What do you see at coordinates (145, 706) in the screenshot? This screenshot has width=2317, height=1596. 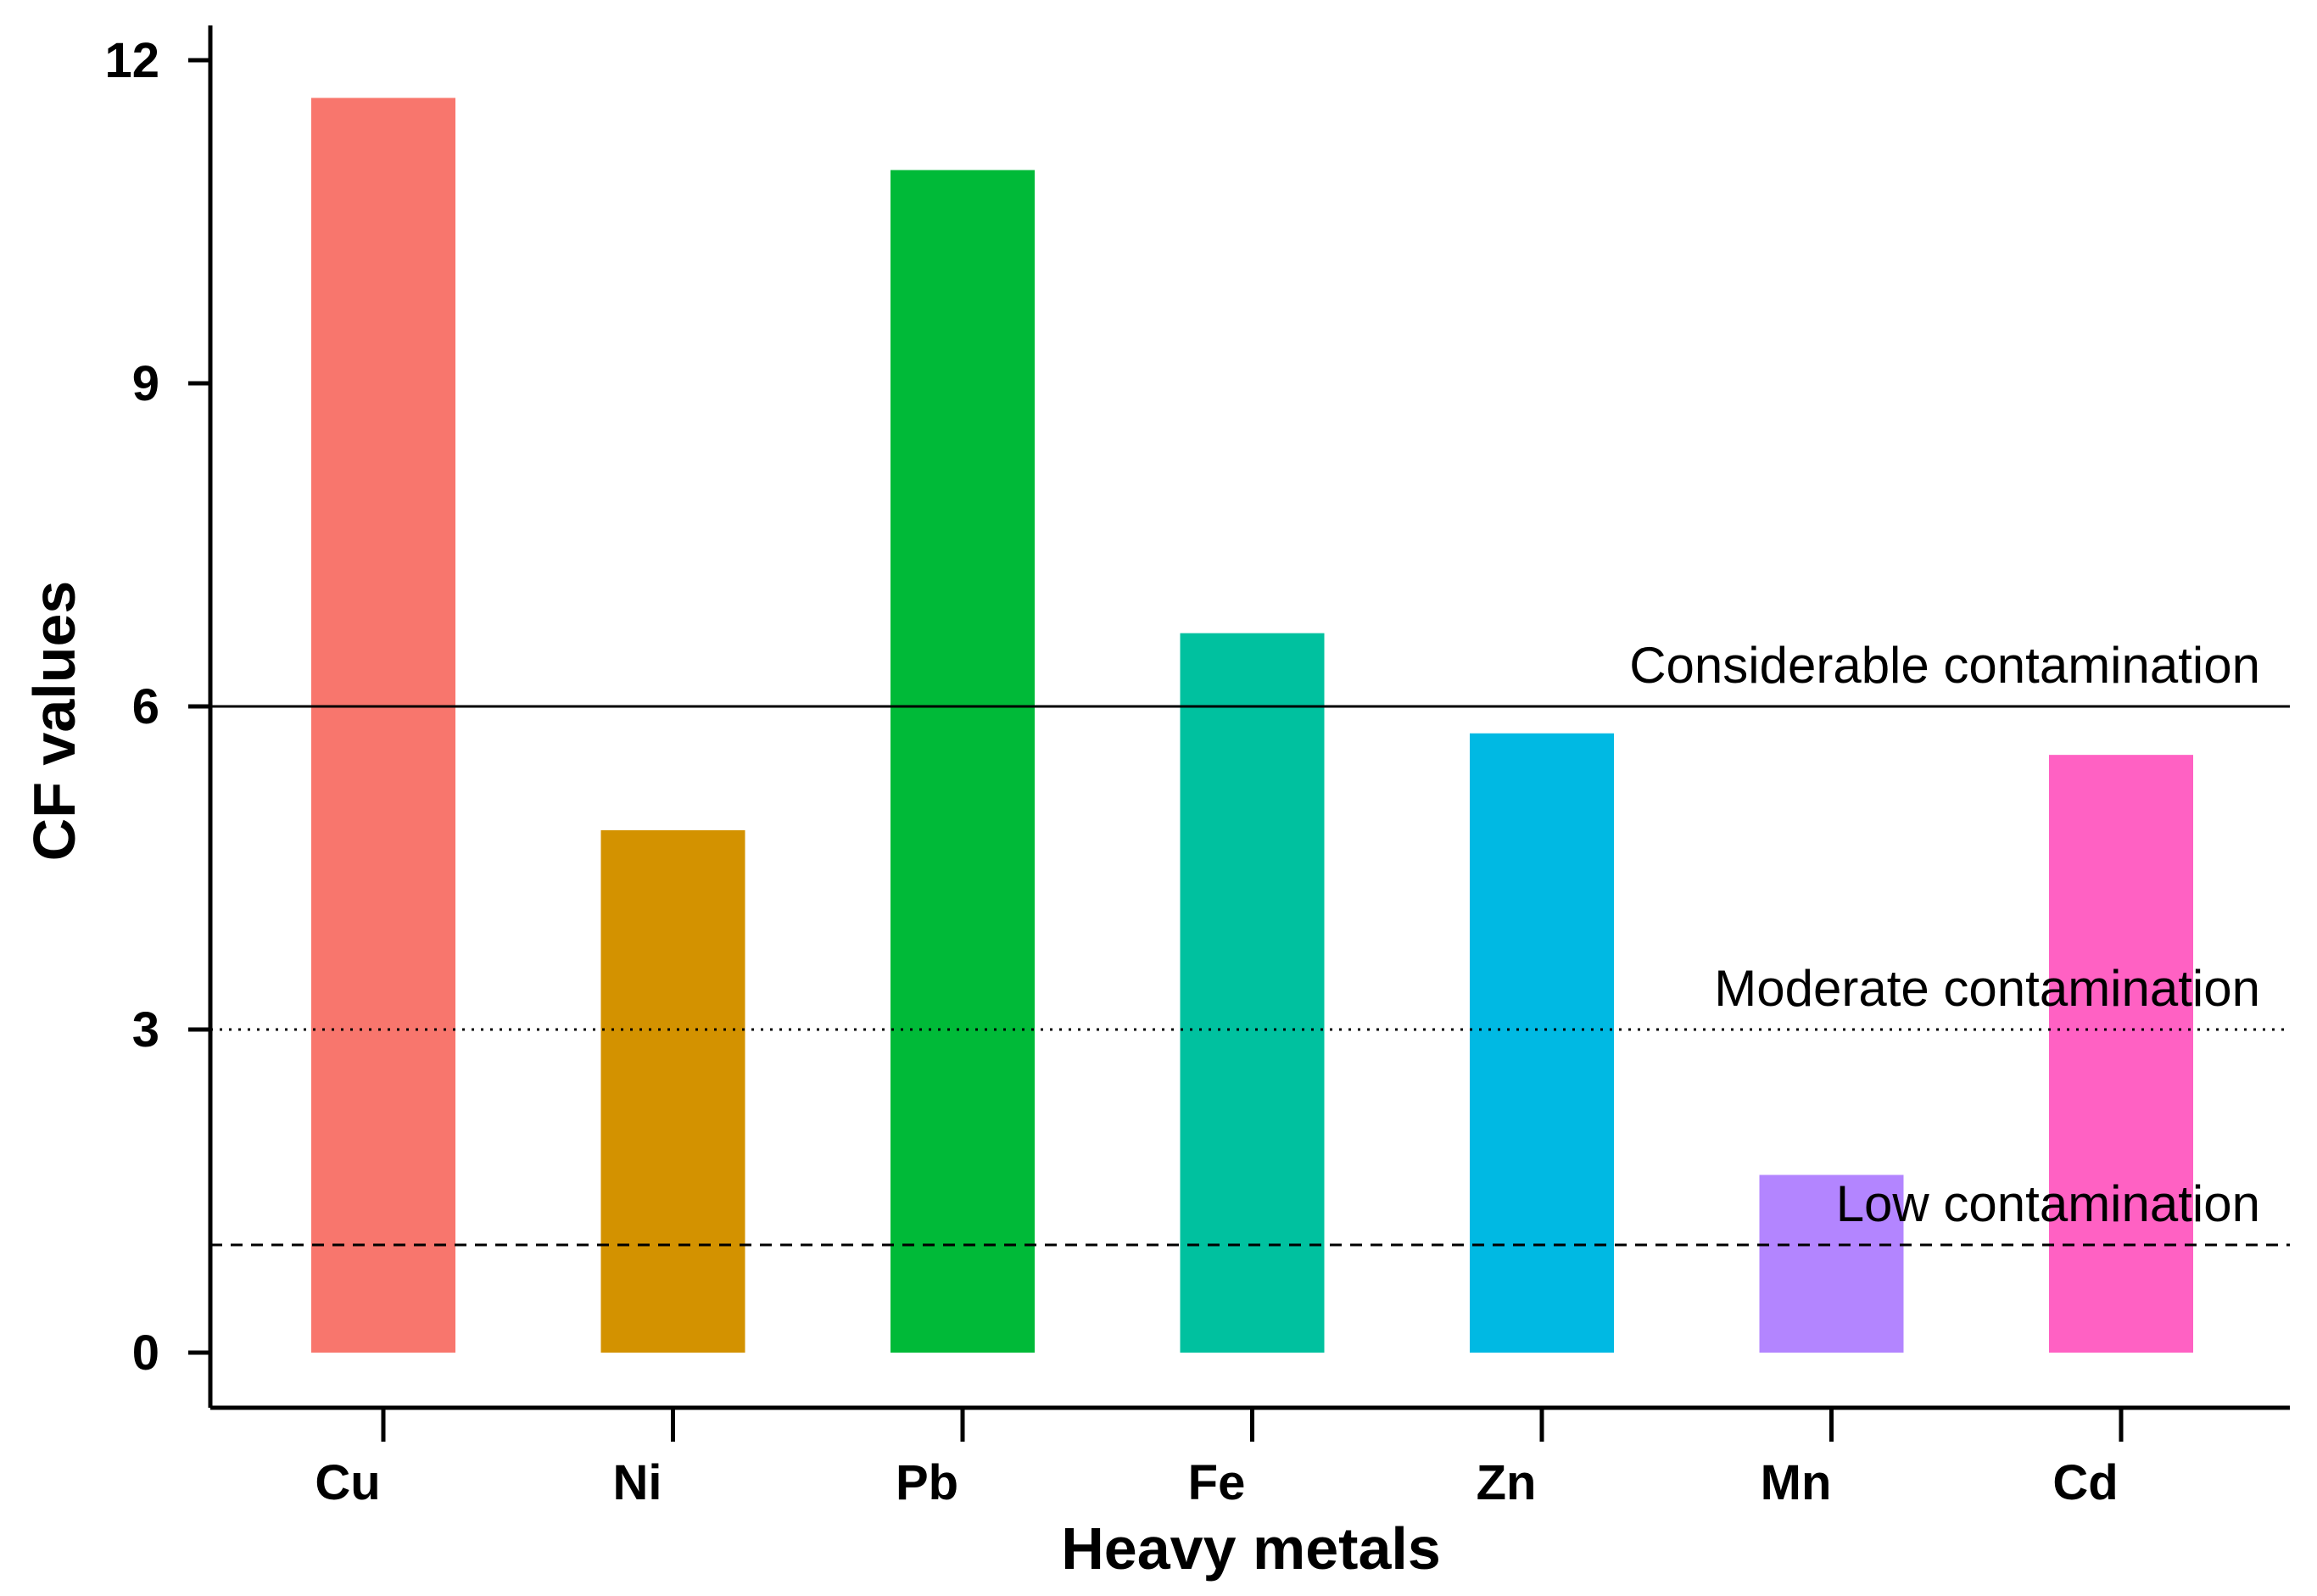 I see `y-tick-label-6: 6` at bounding box center [145, 706].